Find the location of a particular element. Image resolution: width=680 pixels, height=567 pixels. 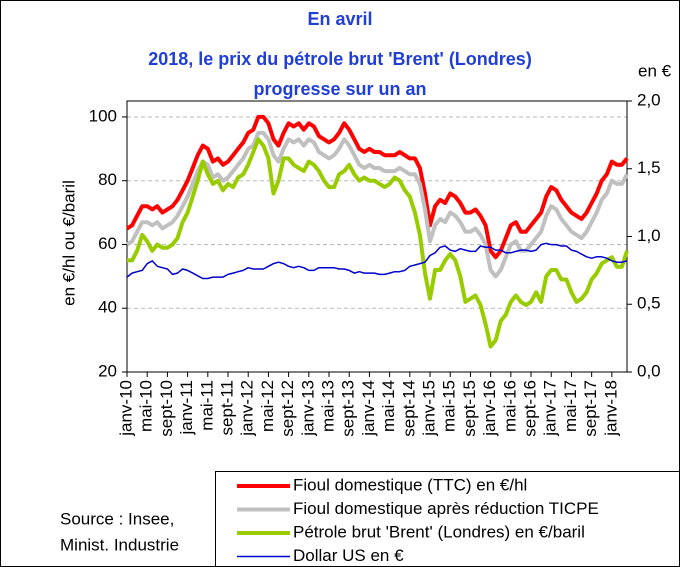

y2-tick-label: 0,5 is located at coordinates (649, 303).